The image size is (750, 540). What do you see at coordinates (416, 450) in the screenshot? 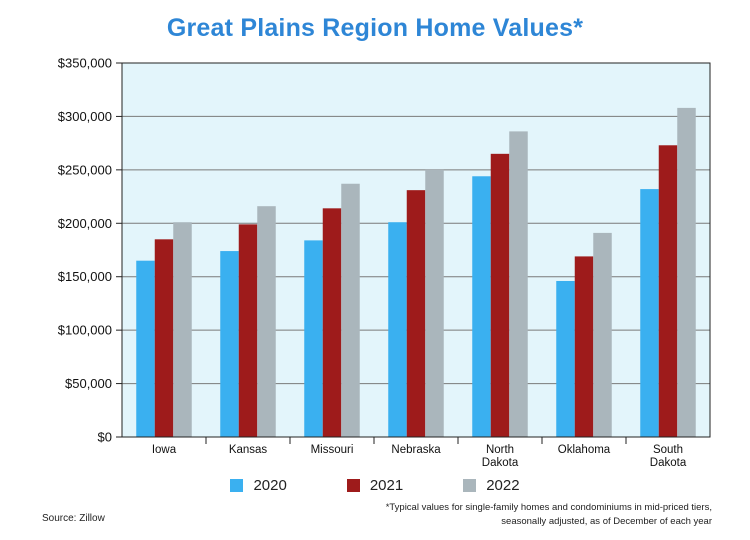
I see `x-tick-label: Nebraska` at bounding box center [416, 450].